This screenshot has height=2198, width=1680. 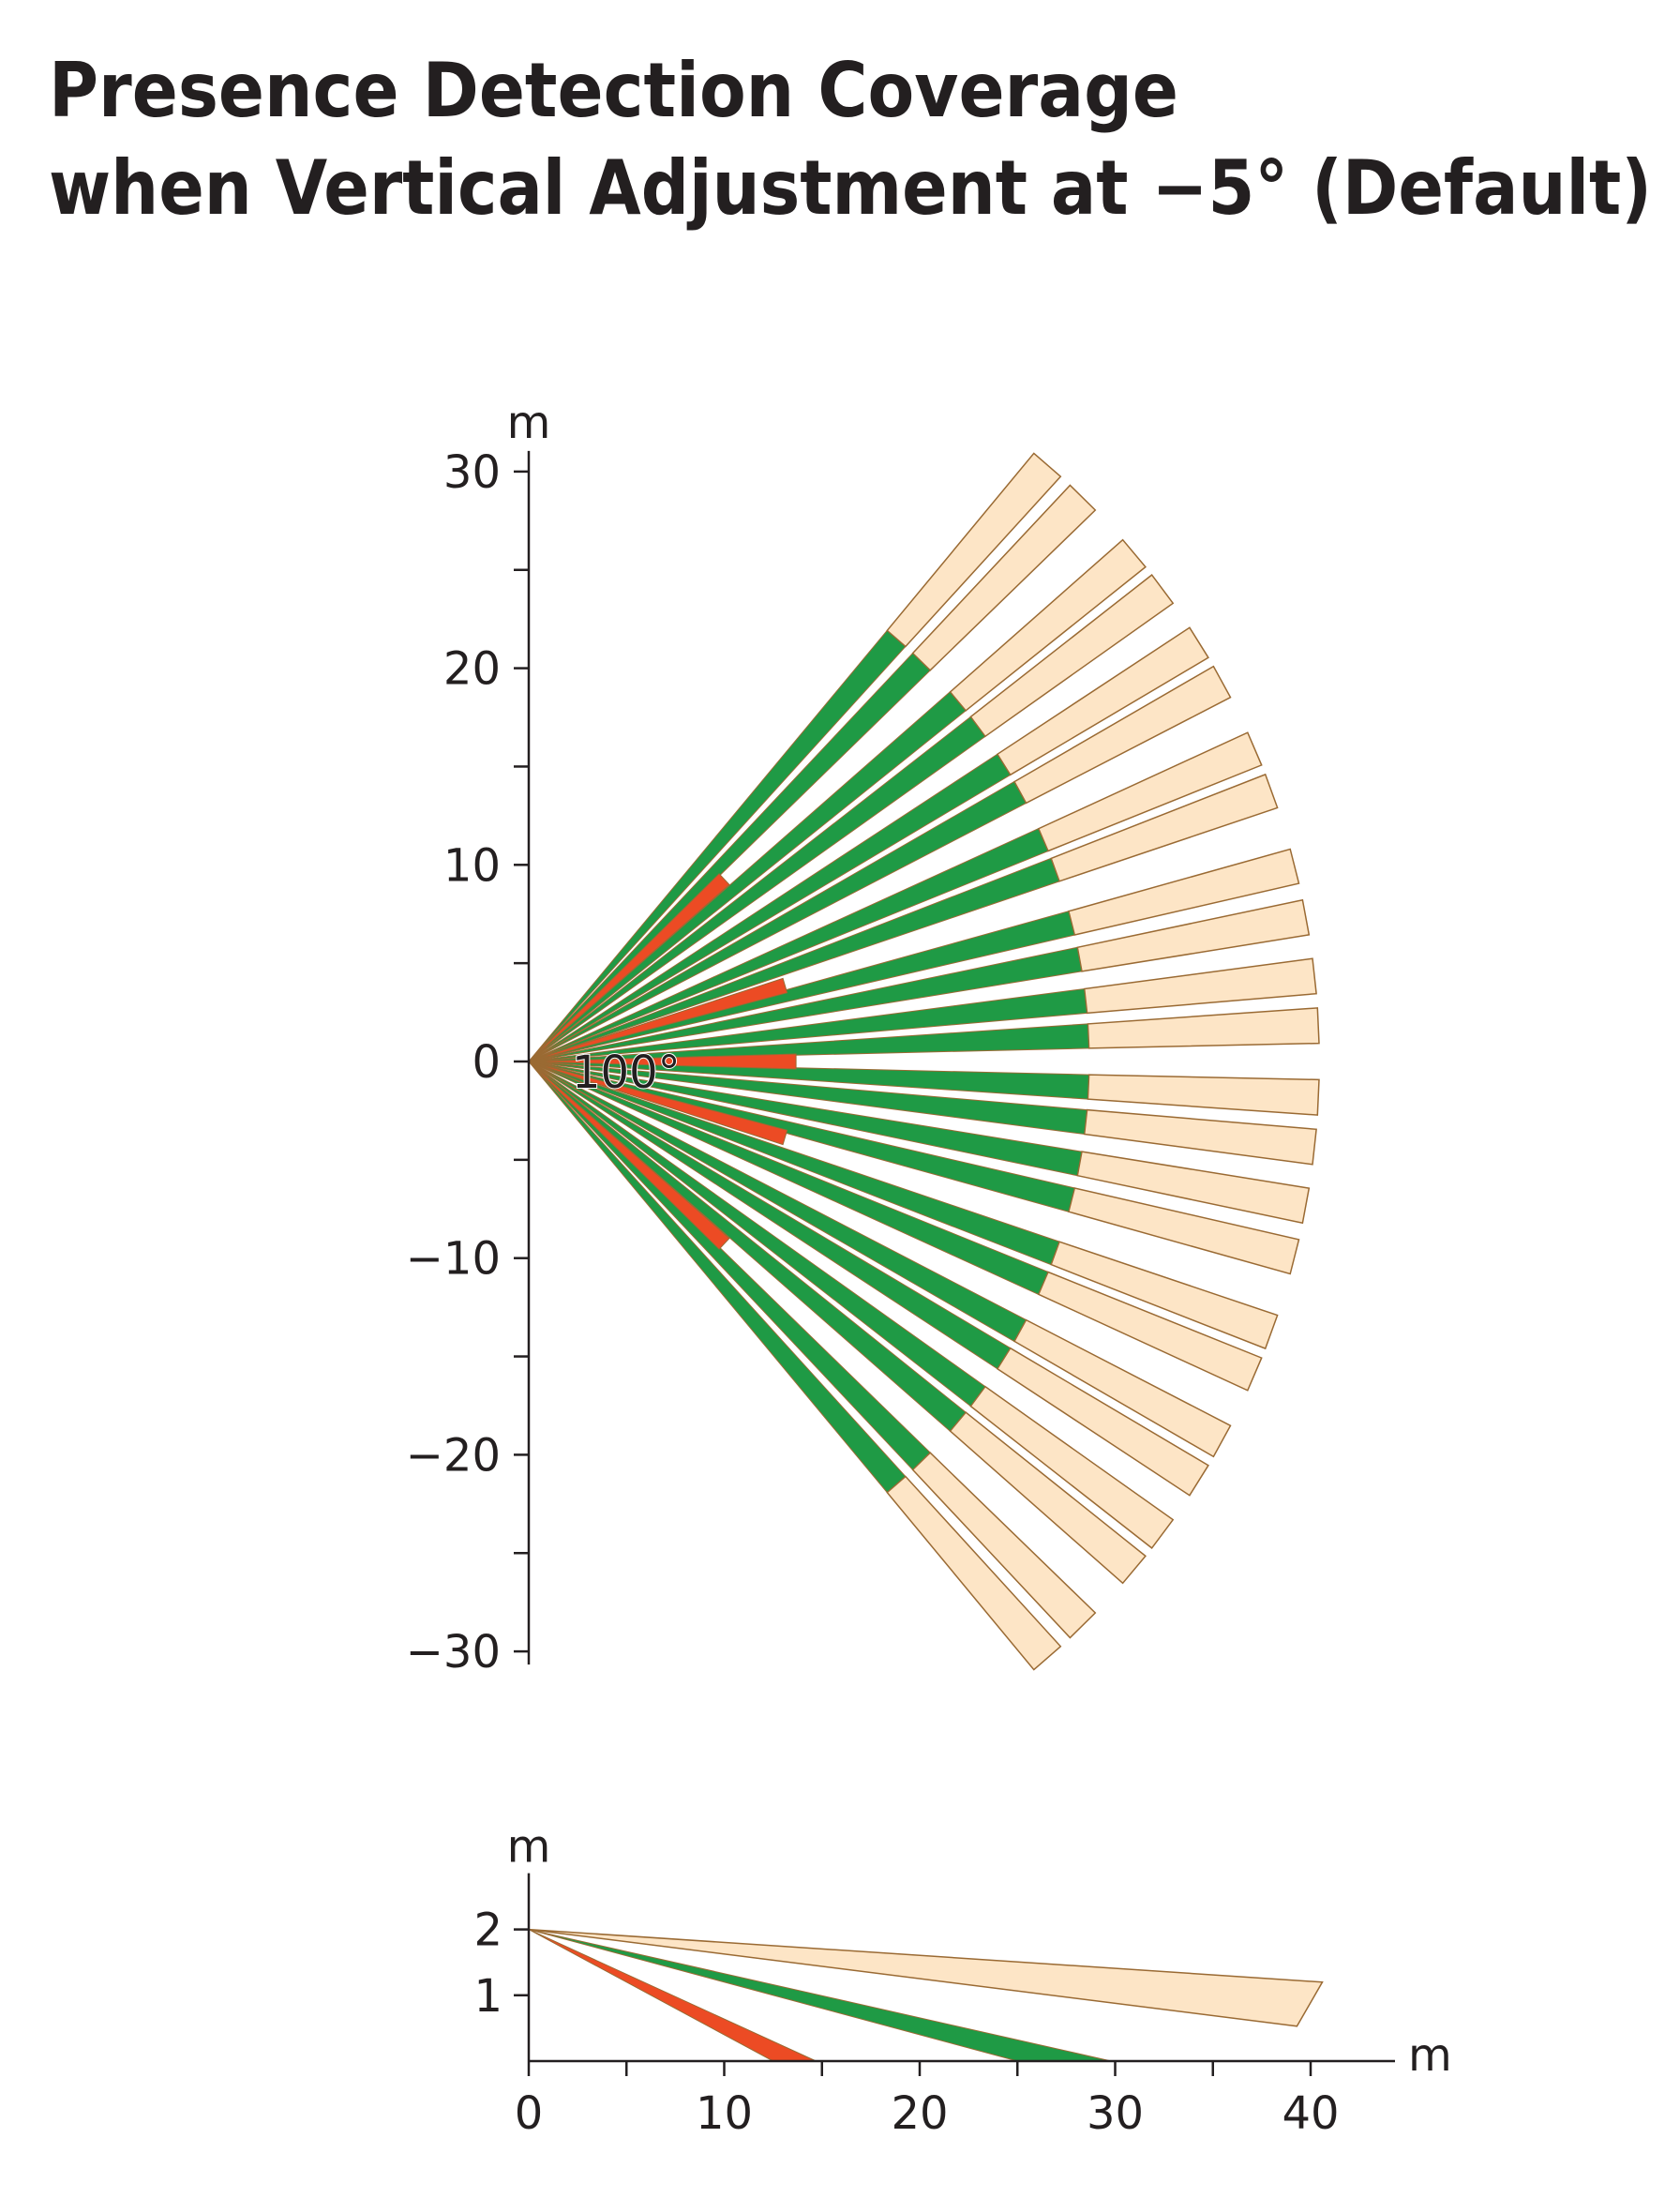 I want to click on y-tick-label: 30, so click(x=472, y=472).